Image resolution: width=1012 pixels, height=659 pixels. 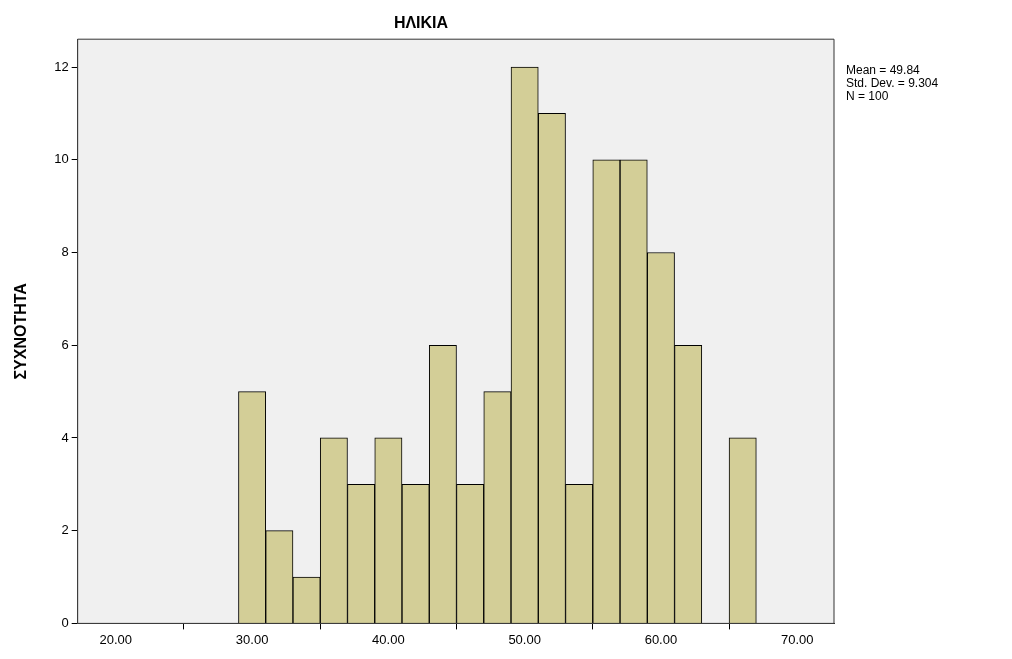 What do you see at coordinates (65, 437) in the screenshot?
I see `y-tick-label: 4` at bounding box center [65, 437].